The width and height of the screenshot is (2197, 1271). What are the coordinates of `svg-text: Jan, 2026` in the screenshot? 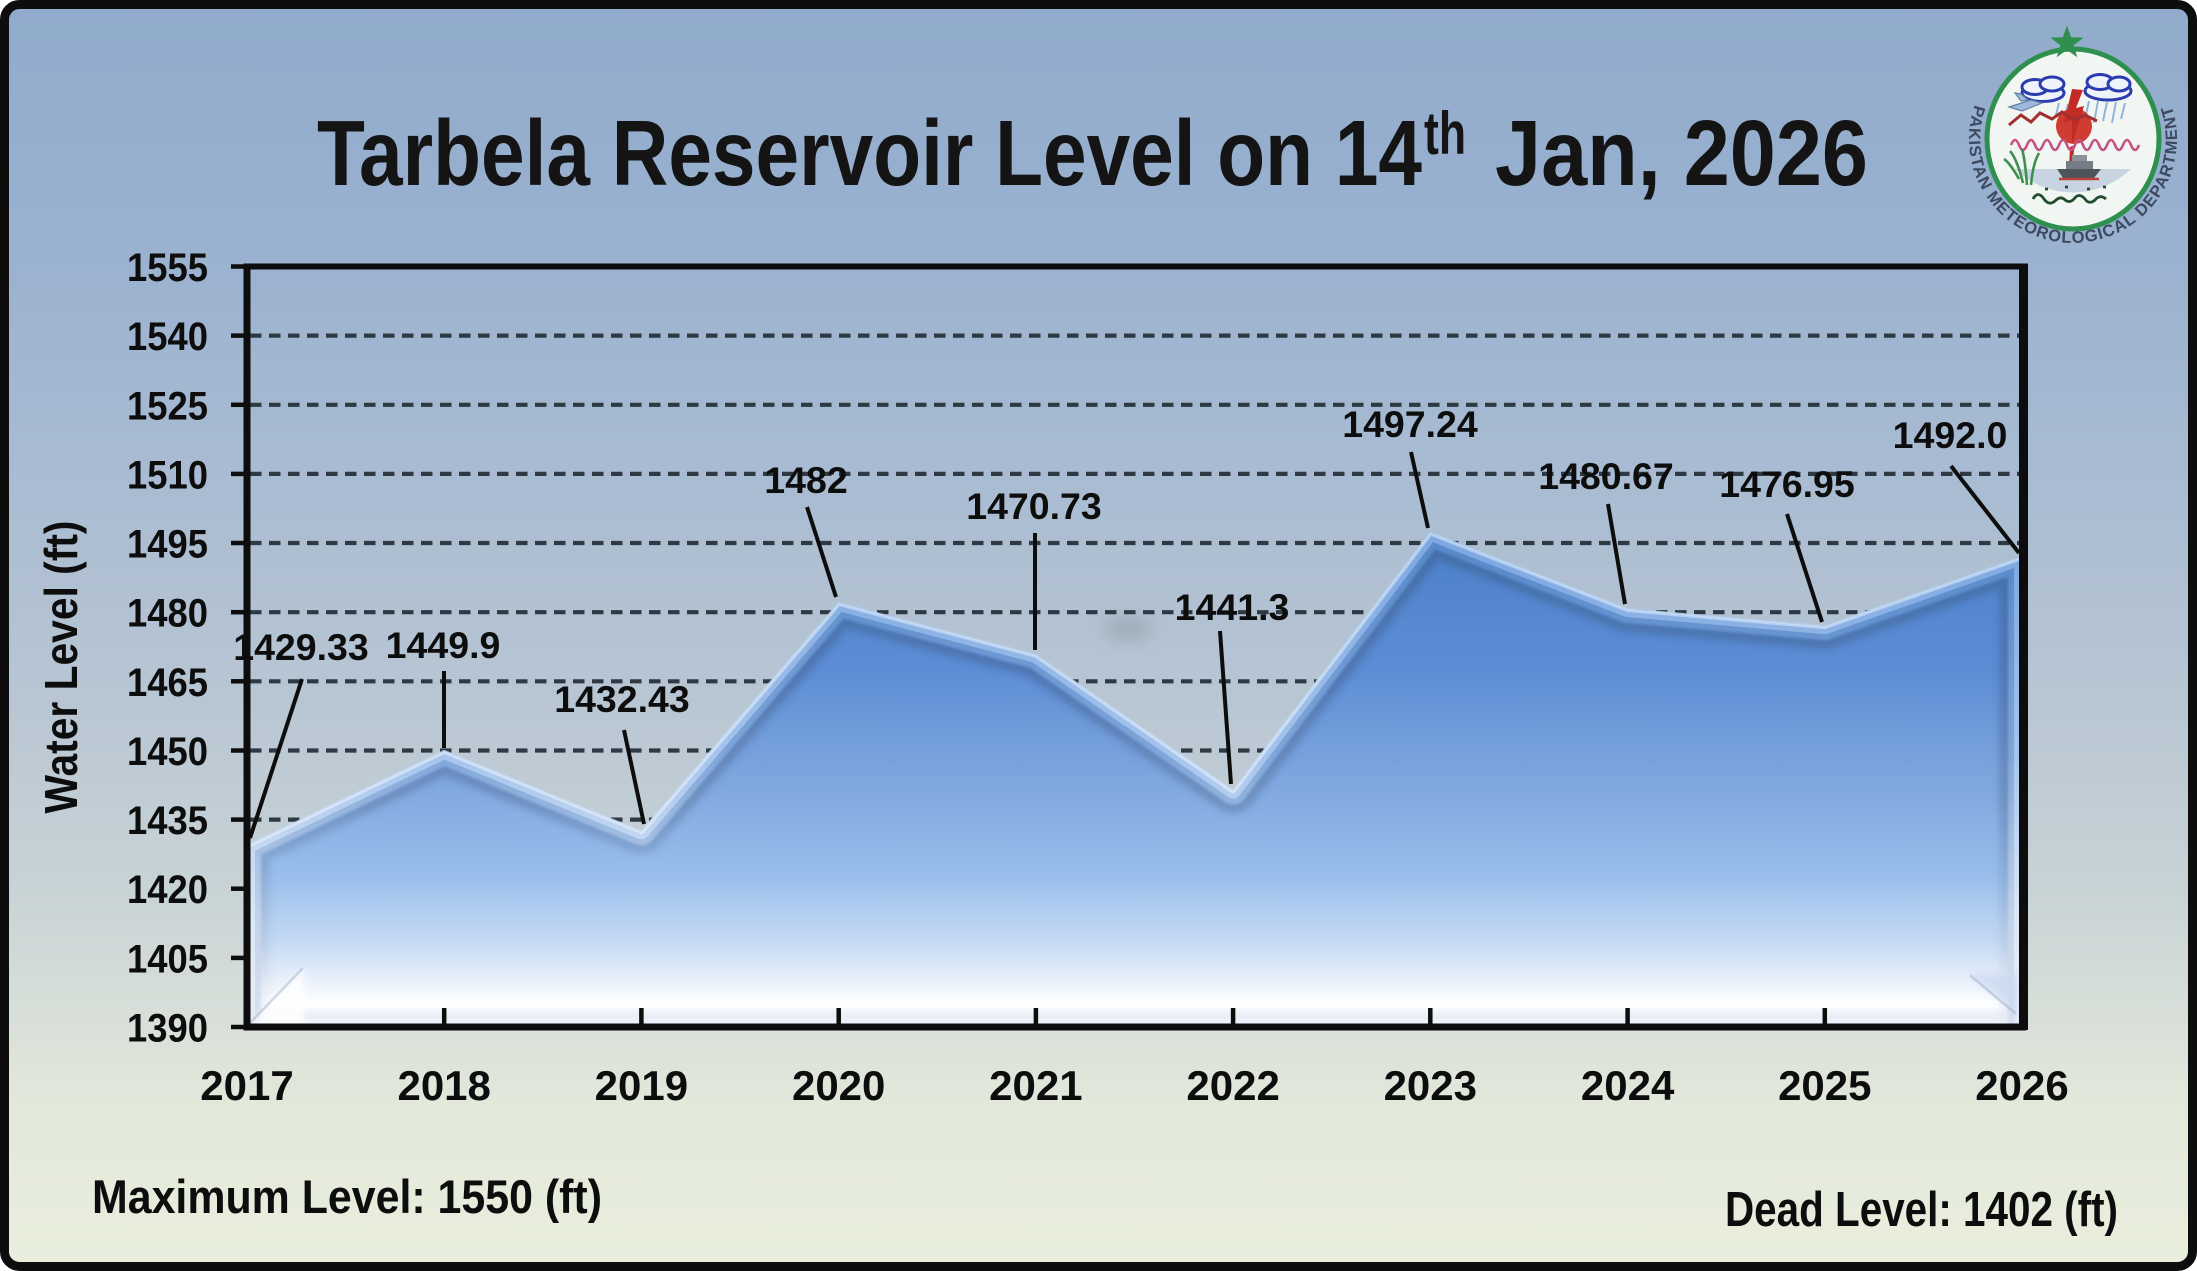 It's located at (1681, 153).